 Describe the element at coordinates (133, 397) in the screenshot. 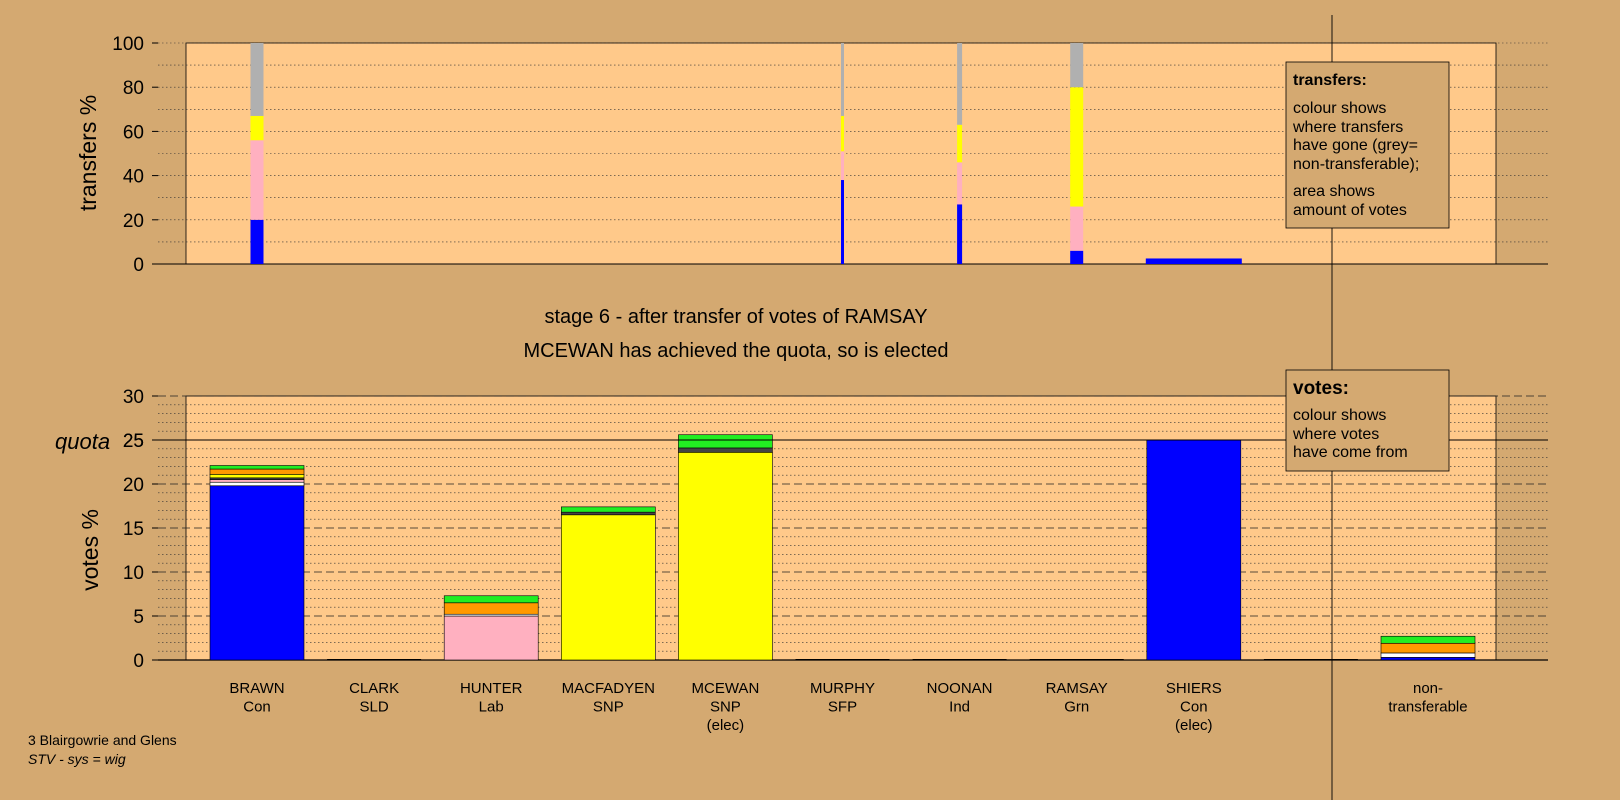

I see `votes-tick-label: 30` at that location.